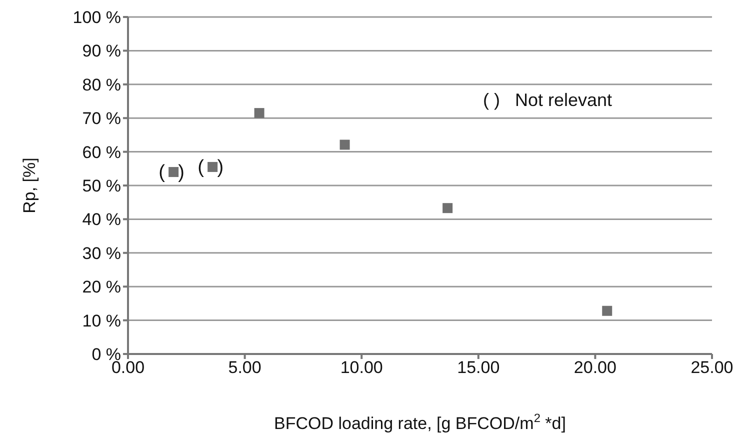 This screenshot has height=441, width=744. Describe the element at coordinates (101, 320) in the screenshot. I see `y-tick-label: 10 %` at that location.